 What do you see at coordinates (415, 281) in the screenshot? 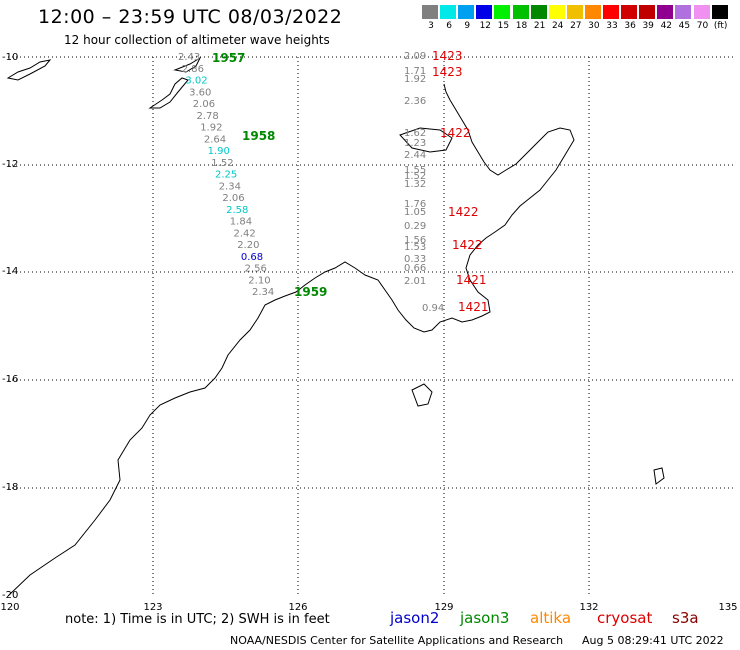
I see `wave-height-label: 2.01` at bounding box center [415, 281].